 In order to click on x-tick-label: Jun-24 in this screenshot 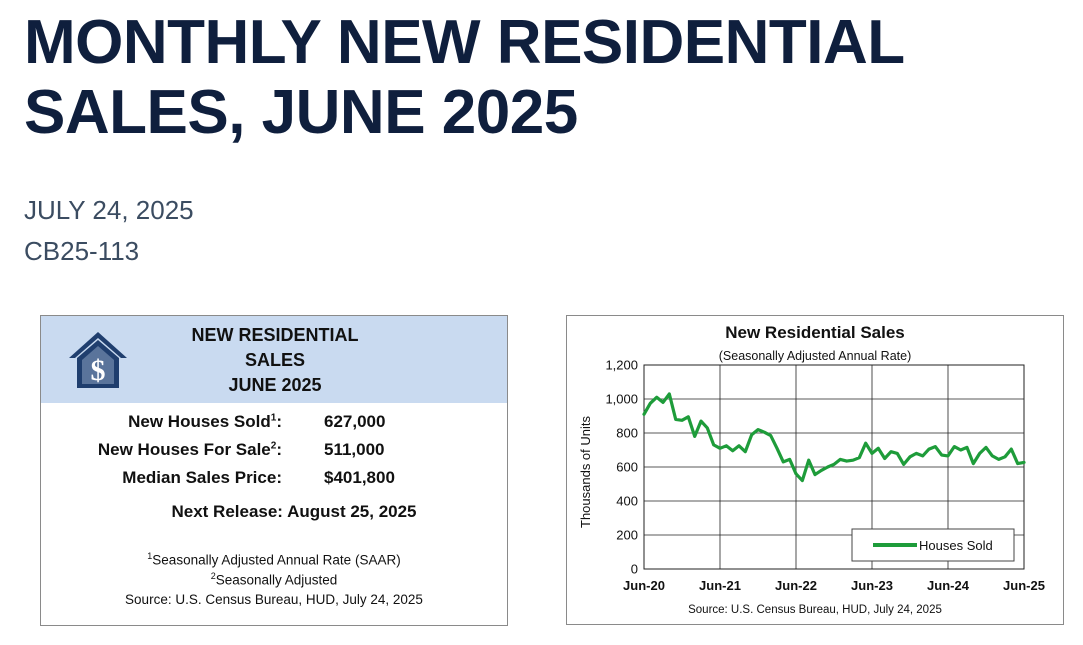, I will do `click(948, 585)`.